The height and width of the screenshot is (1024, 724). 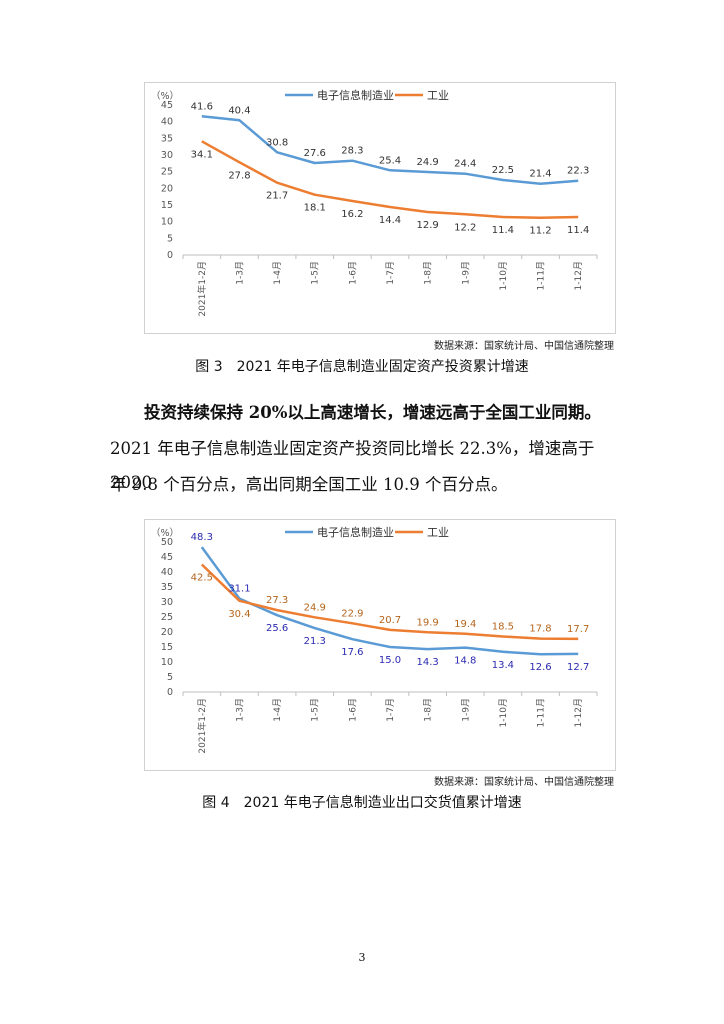 What do you see at coordinates (578, 171) in the screenshot?
I see `data-label: 22.3` at bounding box center [578, 171].